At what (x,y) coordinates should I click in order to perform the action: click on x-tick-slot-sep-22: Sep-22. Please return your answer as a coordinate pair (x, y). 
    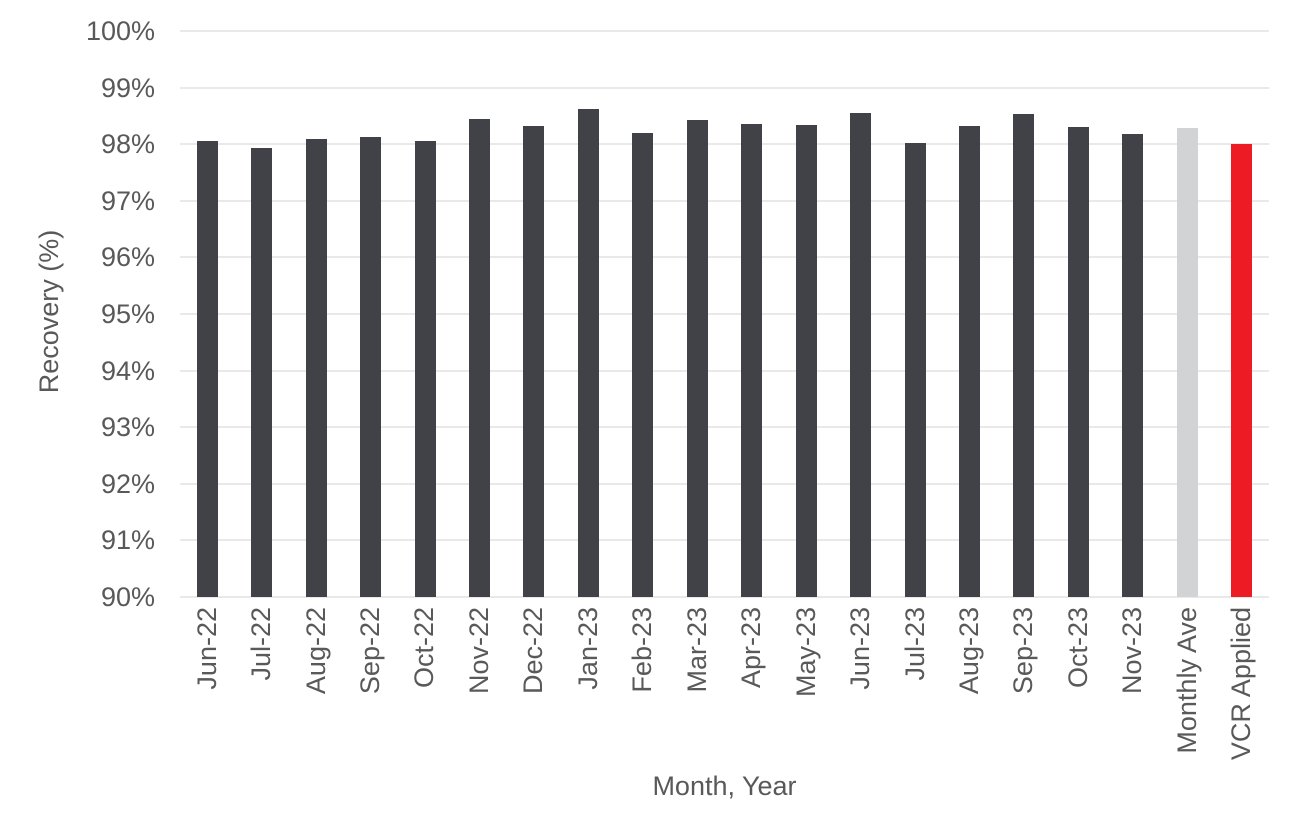
    Looking at the image, I should click on (370, 650).